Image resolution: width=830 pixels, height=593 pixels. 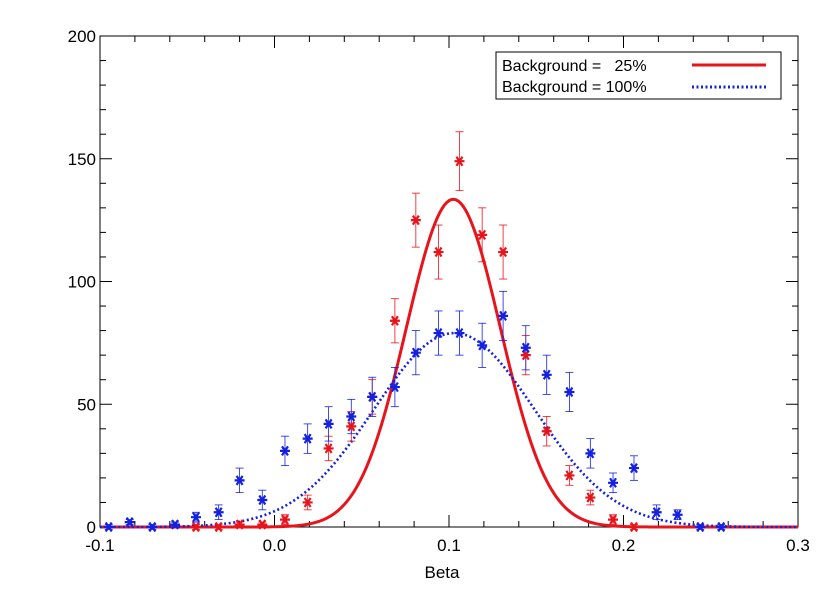 What do you see at coordinates (574, 87) in the screenshot?
I see `legend-label-series-2: Background = 100%` at bounding box center [574, 87].